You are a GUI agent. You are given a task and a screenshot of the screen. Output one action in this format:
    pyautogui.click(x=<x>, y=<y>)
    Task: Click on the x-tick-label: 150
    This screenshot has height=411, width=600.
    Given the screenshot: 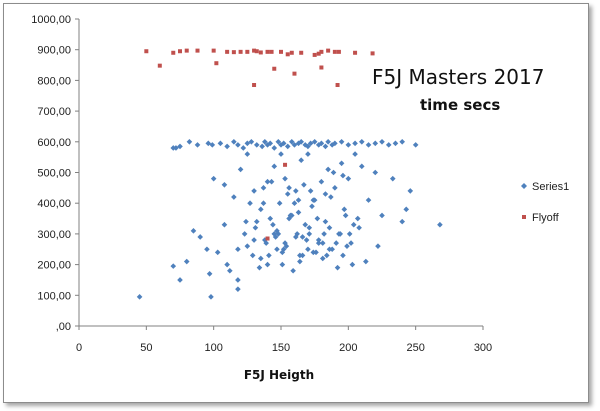 What is the action you would take?
    pyautogui.click(x=281, y=348)
    